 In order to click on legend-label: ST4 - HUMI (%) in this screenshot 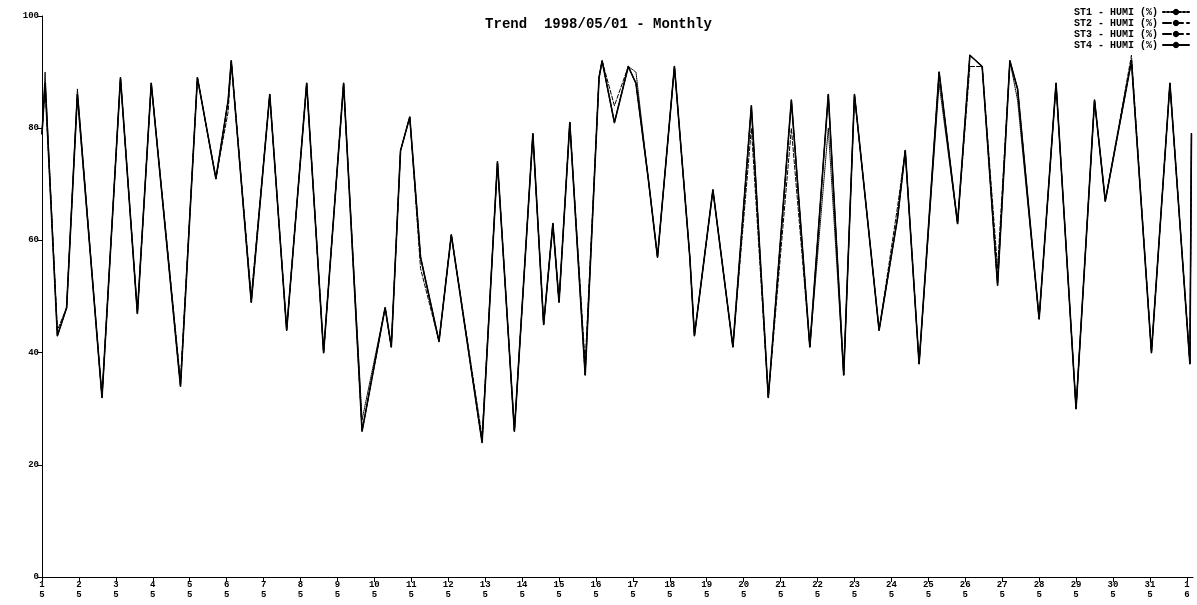, I will do `click(1115, 45)`.